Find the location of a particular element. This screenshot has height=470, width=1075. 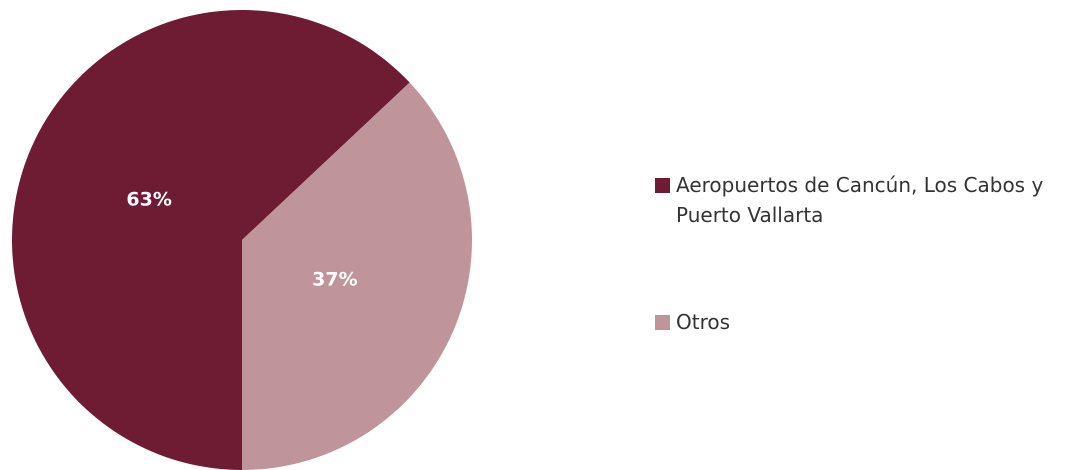

legend-item: Otros is located at coordinates (860, 322).